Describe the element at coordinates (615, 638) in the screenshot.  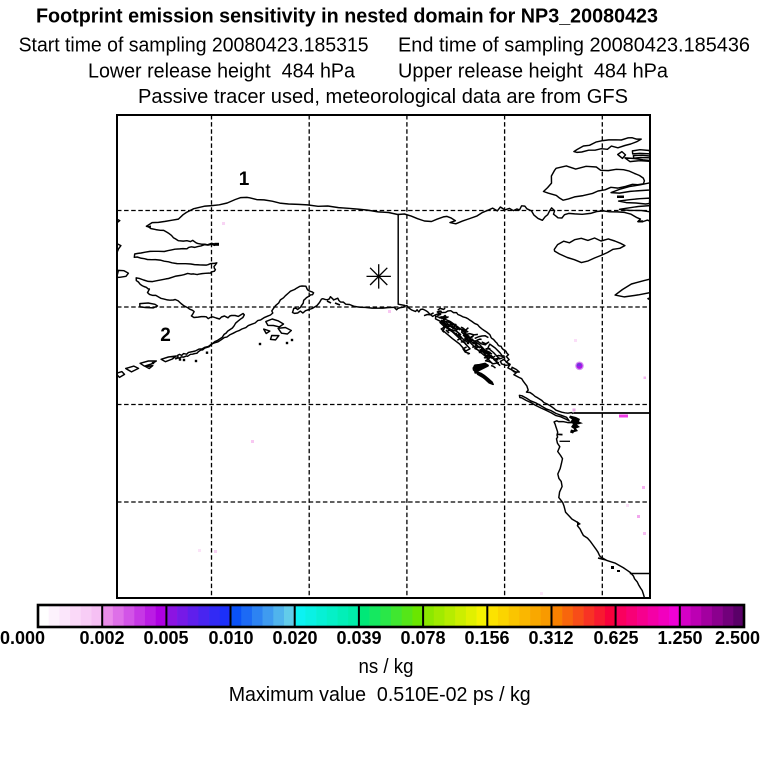
I see `svg-text: 0.625` at that location.